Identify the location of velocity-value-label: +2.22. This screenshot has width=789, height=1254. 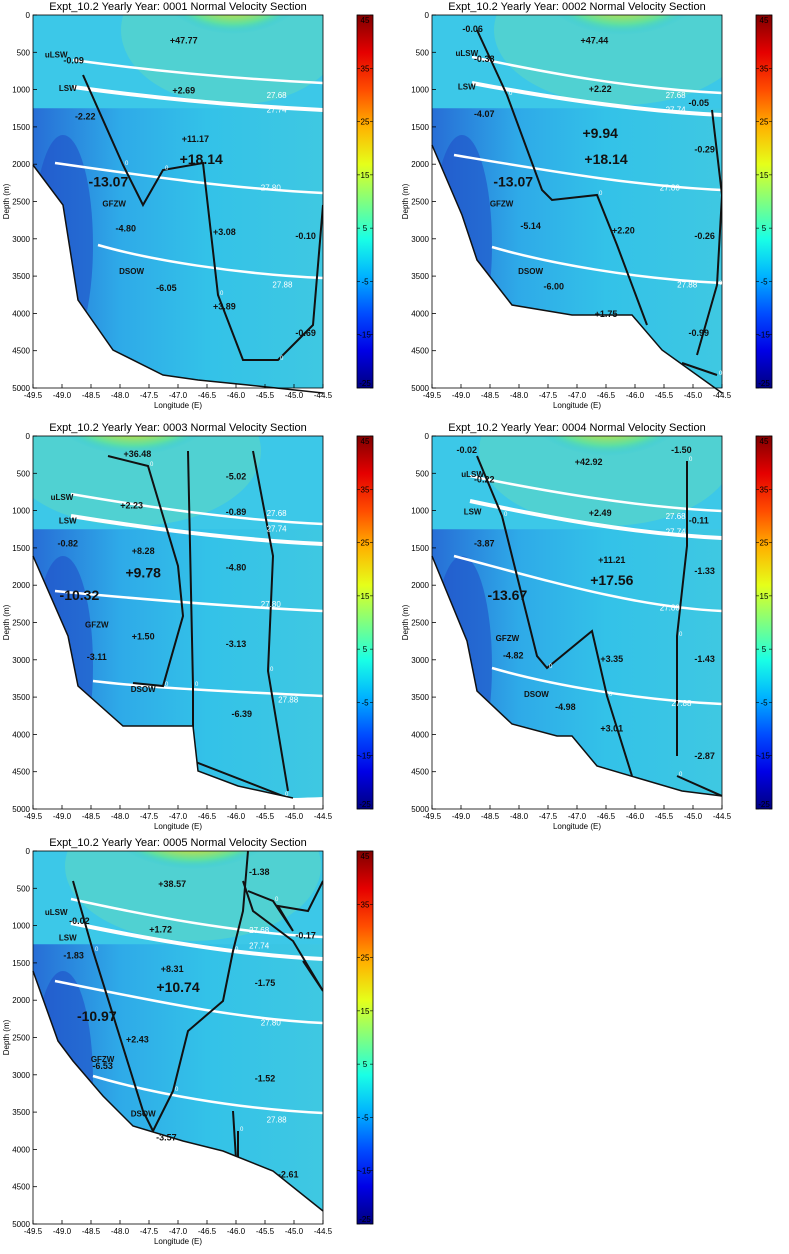
(600, 89).